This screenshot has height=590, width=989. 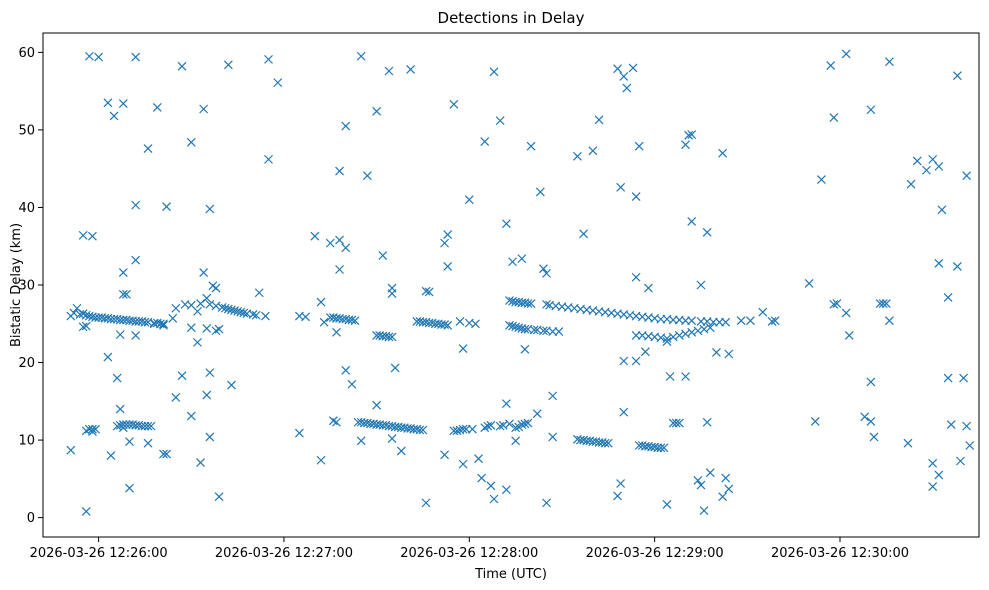 I want to click on y-tick-label: 10, so click(x=26, y=441).